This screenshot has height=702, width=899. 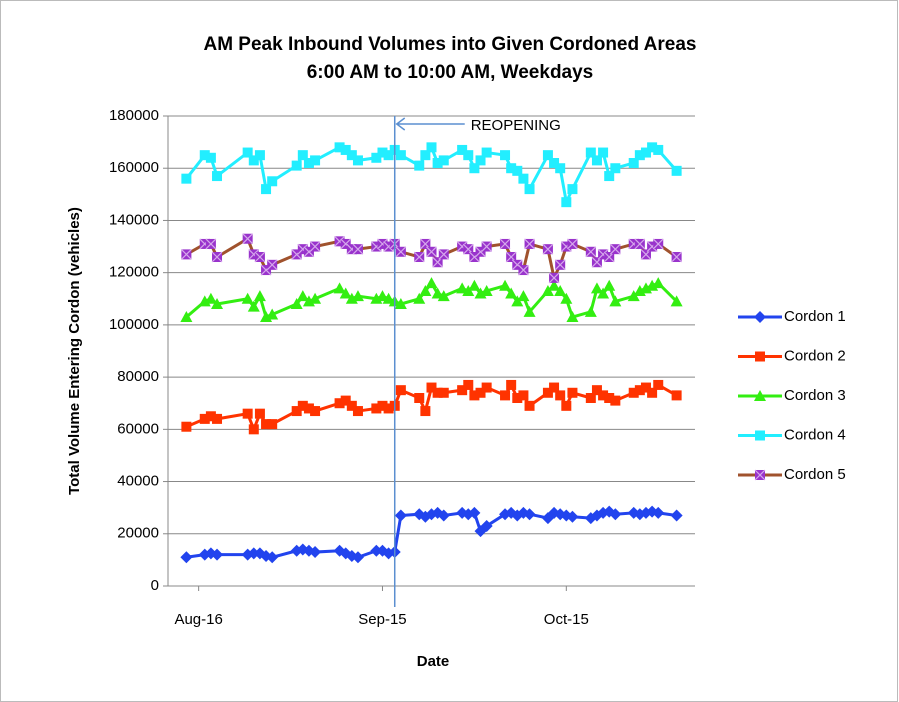 I want to click on legend-label: Cordon 1, so click(x=815, y=316).